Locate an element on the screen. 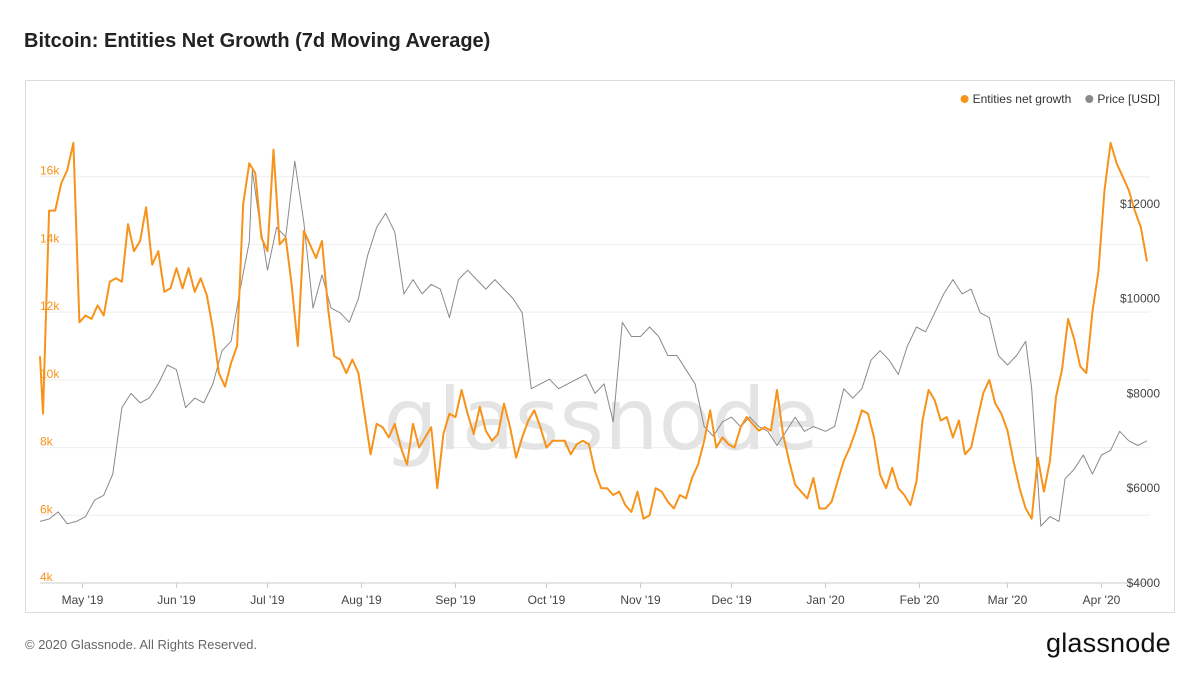 The width and height of the screenshot is (1200, 675). left-axis-tick-label: 10k is located at coordinates (50, 374).